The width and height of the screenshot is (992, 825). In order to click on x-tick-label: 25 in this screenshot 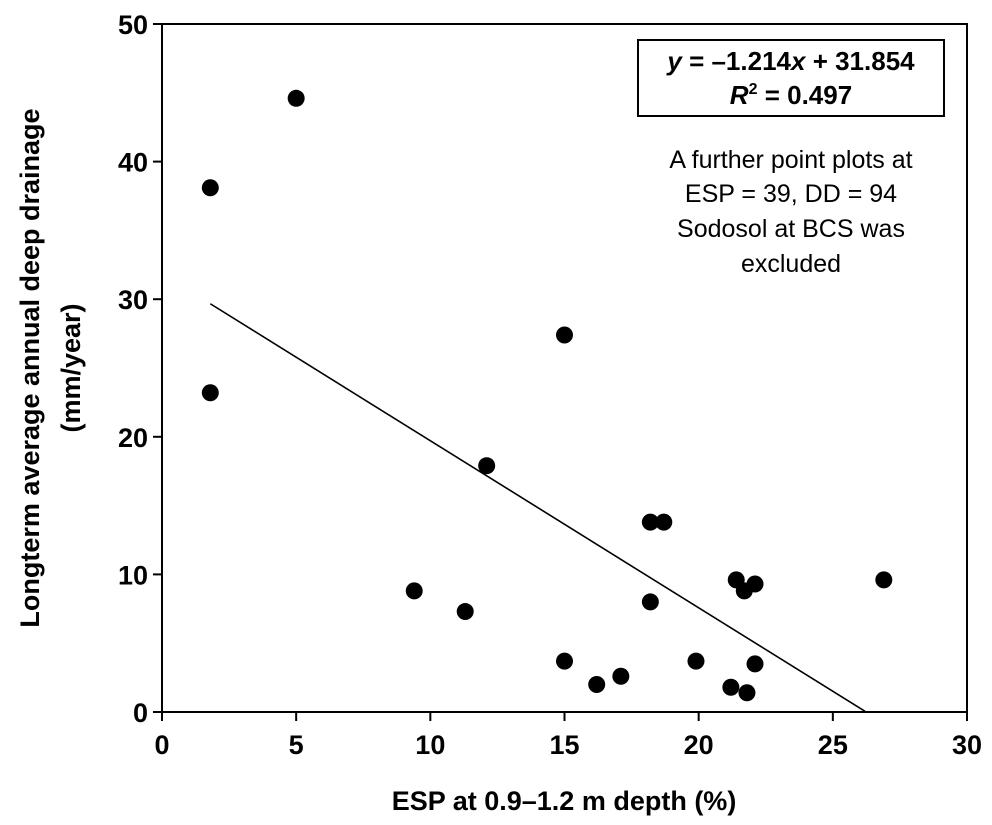, I will do `click(833, 745)`.